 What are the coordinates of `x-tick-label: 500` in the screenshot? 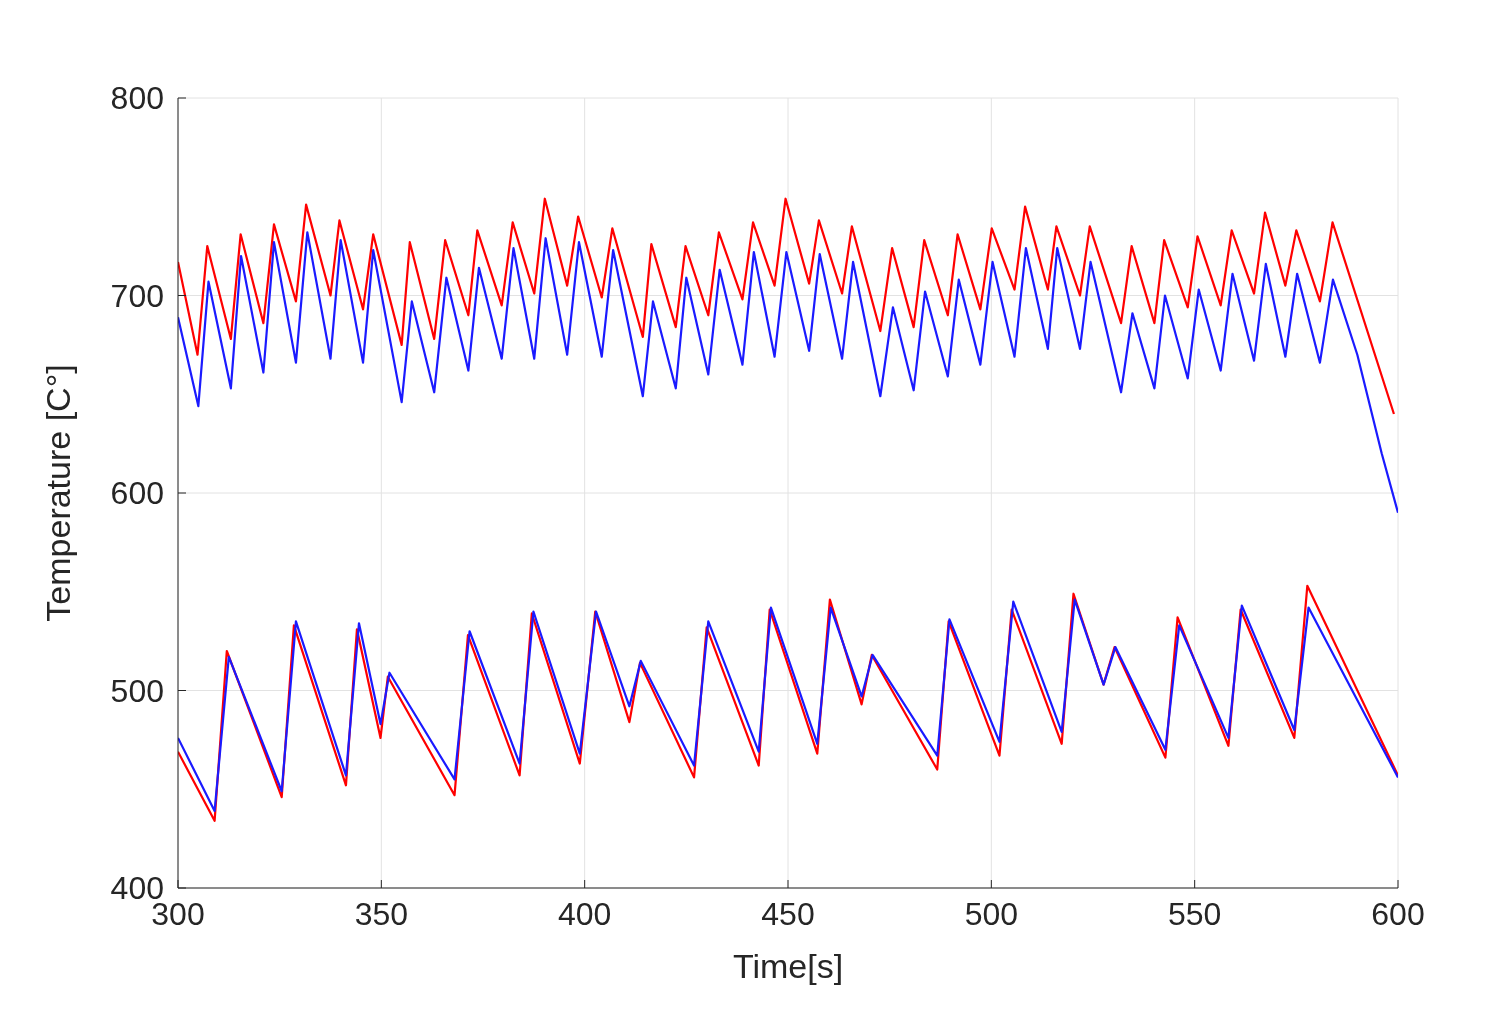 It's located at (991, 913).